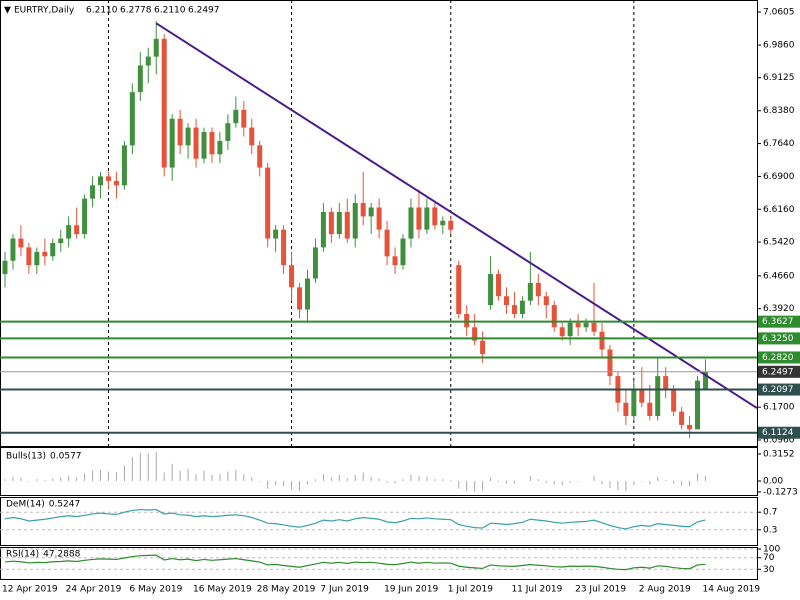 This screenshot has height=600, width=800. Describe the element at coordinates (779, 454) in the screenshot. I see `y-tick-label: 0.3152` at that location.